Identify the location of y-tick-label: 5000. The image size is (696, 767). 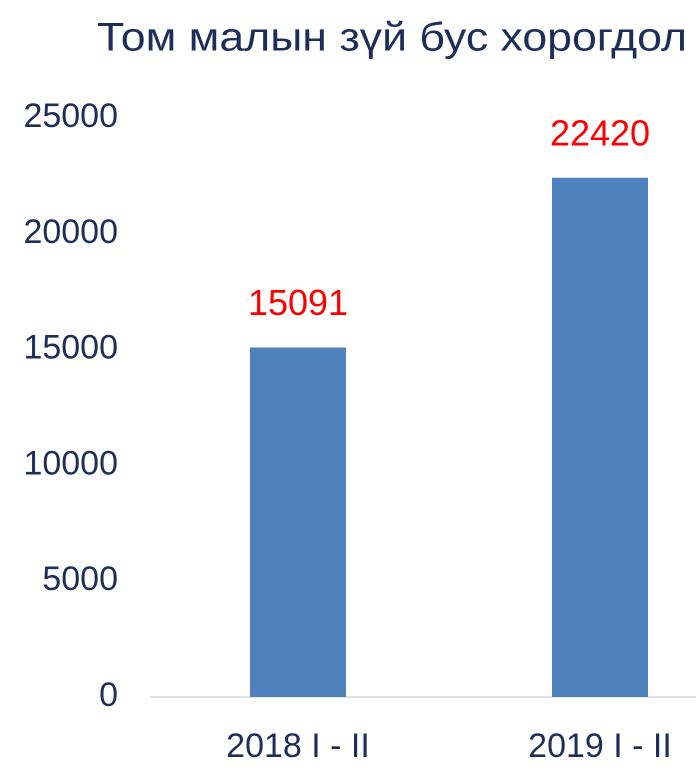
(80, 579).